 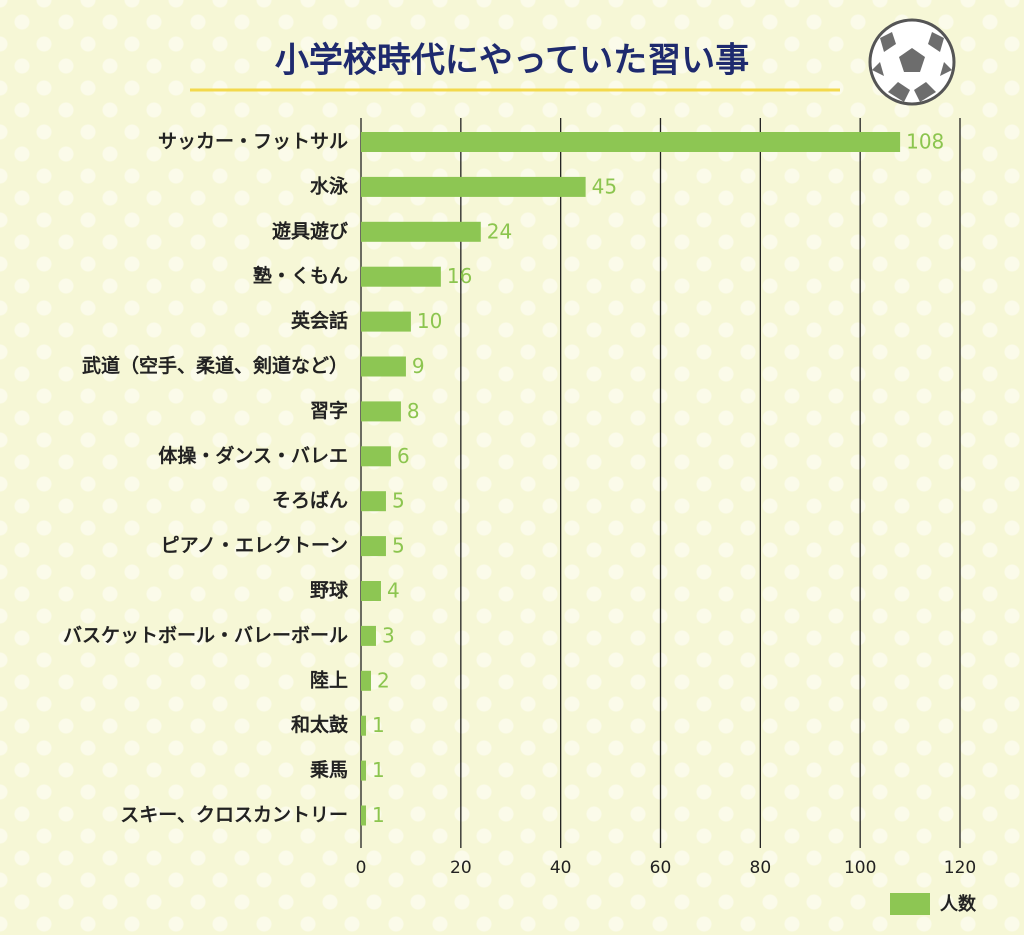 I want to click on y-tick-label: 陸上, so click(x=329, y=679).